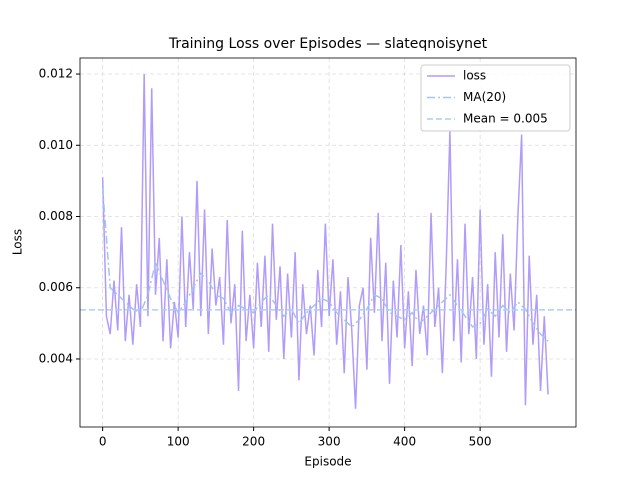 Image resolution: width=640 pixels, height=480 pixels. What do you see at coordinates (484, 97) in the screenshot?
I see `legend-label: MA(20)` at bounding box center [484, 97].